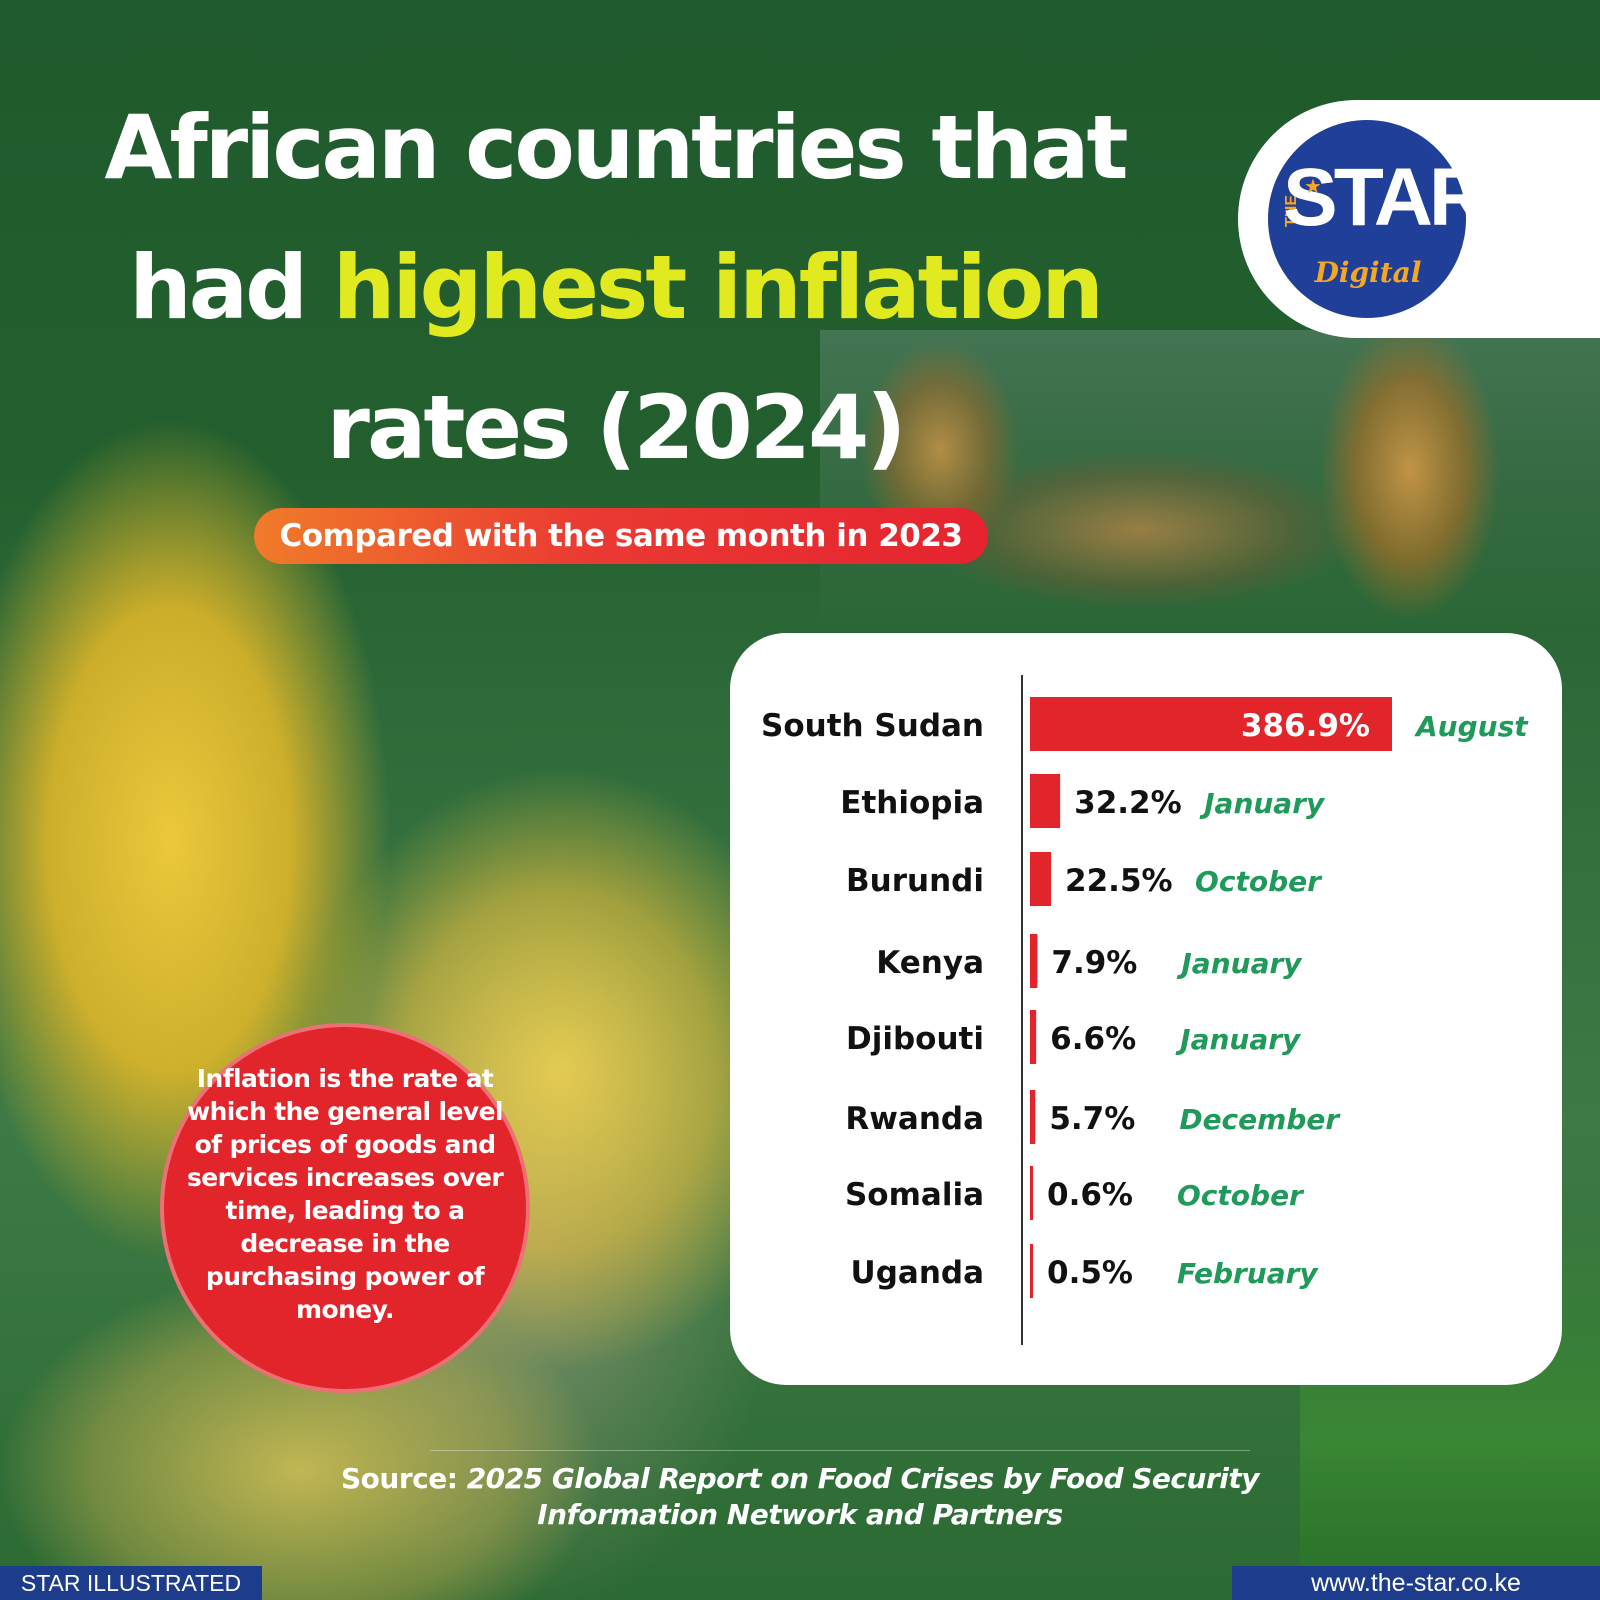 This screenshot has height=1600, width=1600. What do you see at coordinates (1385, 197) in the screenshot?
I see `logo-star-text: STAR` at bounding box center [1385, 197].